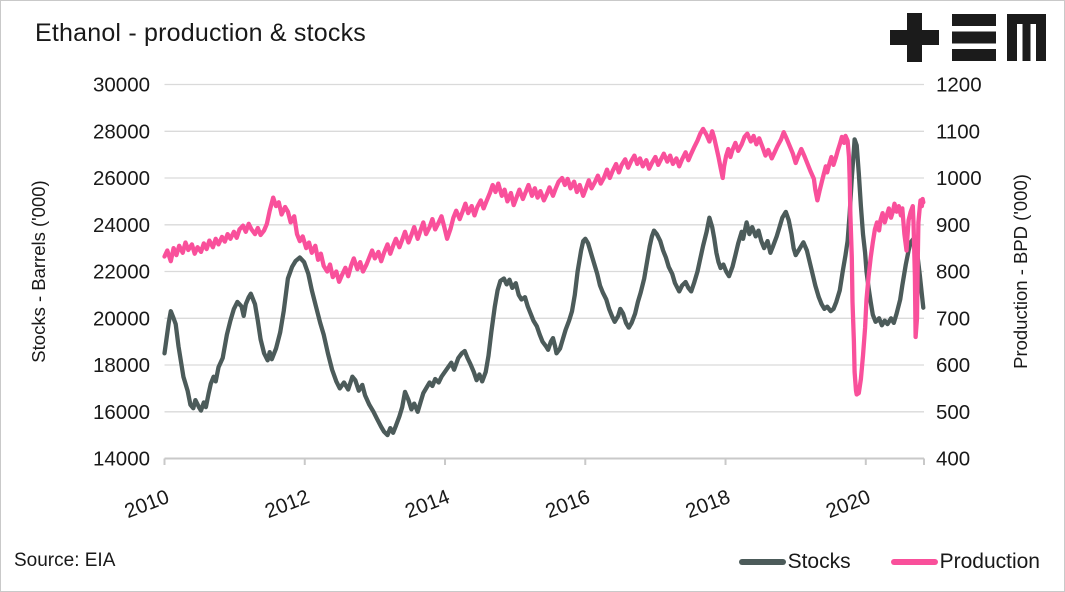  I want to click on x-axis-tick-label: 2020, so click(848, 504).